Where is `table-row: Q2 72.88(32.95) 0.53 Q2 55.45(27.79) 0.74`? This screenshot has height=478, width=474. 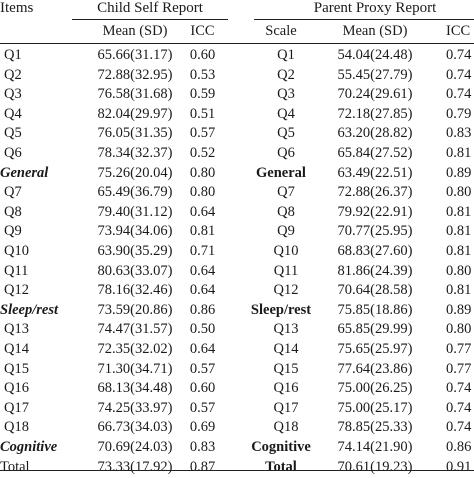 table-row: Q2 72.88(32.95) 0.53 Q2 55.45(27.79) 0.74 is located at coordinates (237, 75).